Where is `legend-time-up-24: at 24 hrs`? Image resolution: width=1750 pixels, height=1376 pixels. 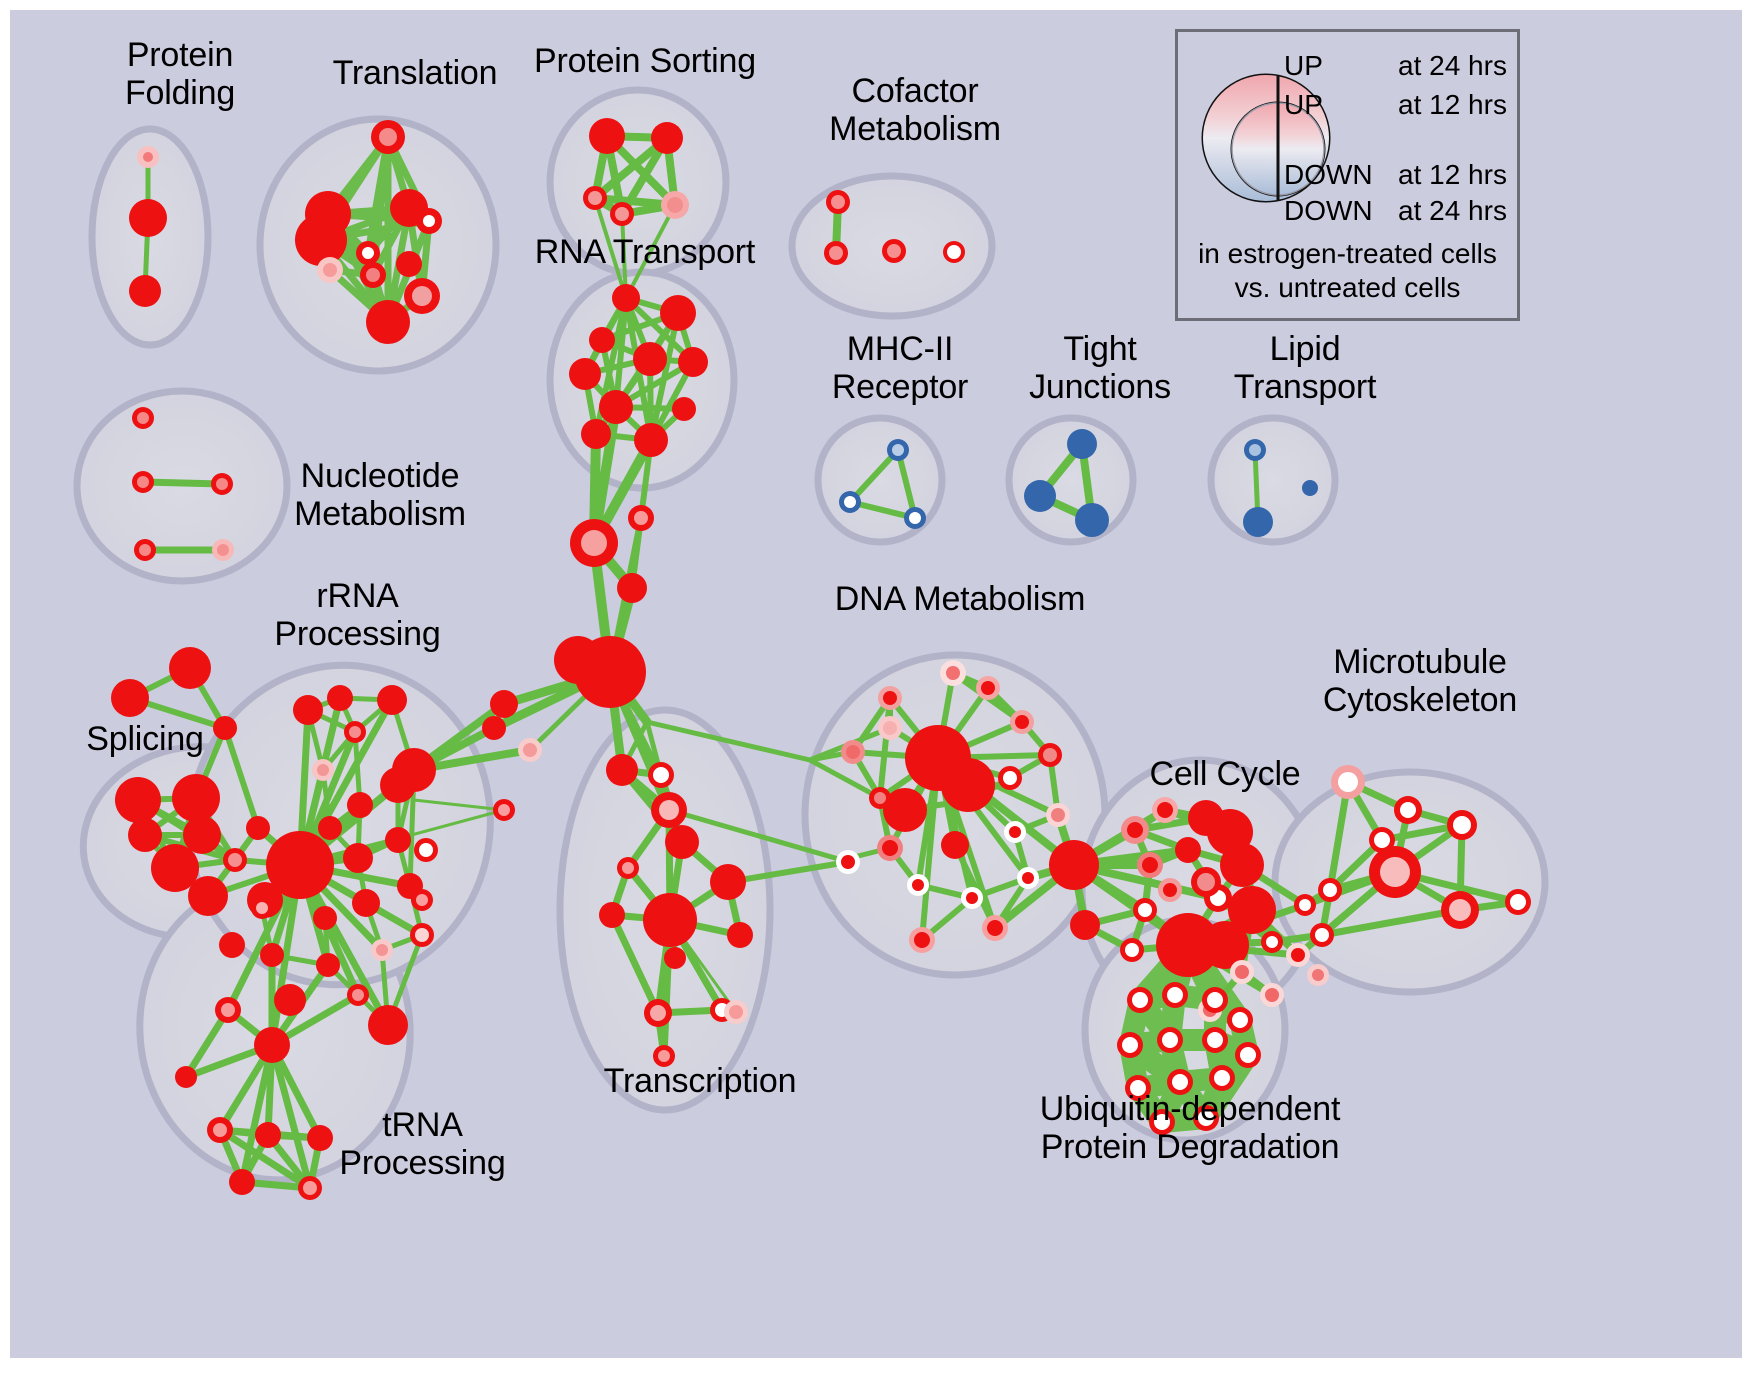
legend-time-up-24: at 24 hrs is located at coordinates (1452, 65).